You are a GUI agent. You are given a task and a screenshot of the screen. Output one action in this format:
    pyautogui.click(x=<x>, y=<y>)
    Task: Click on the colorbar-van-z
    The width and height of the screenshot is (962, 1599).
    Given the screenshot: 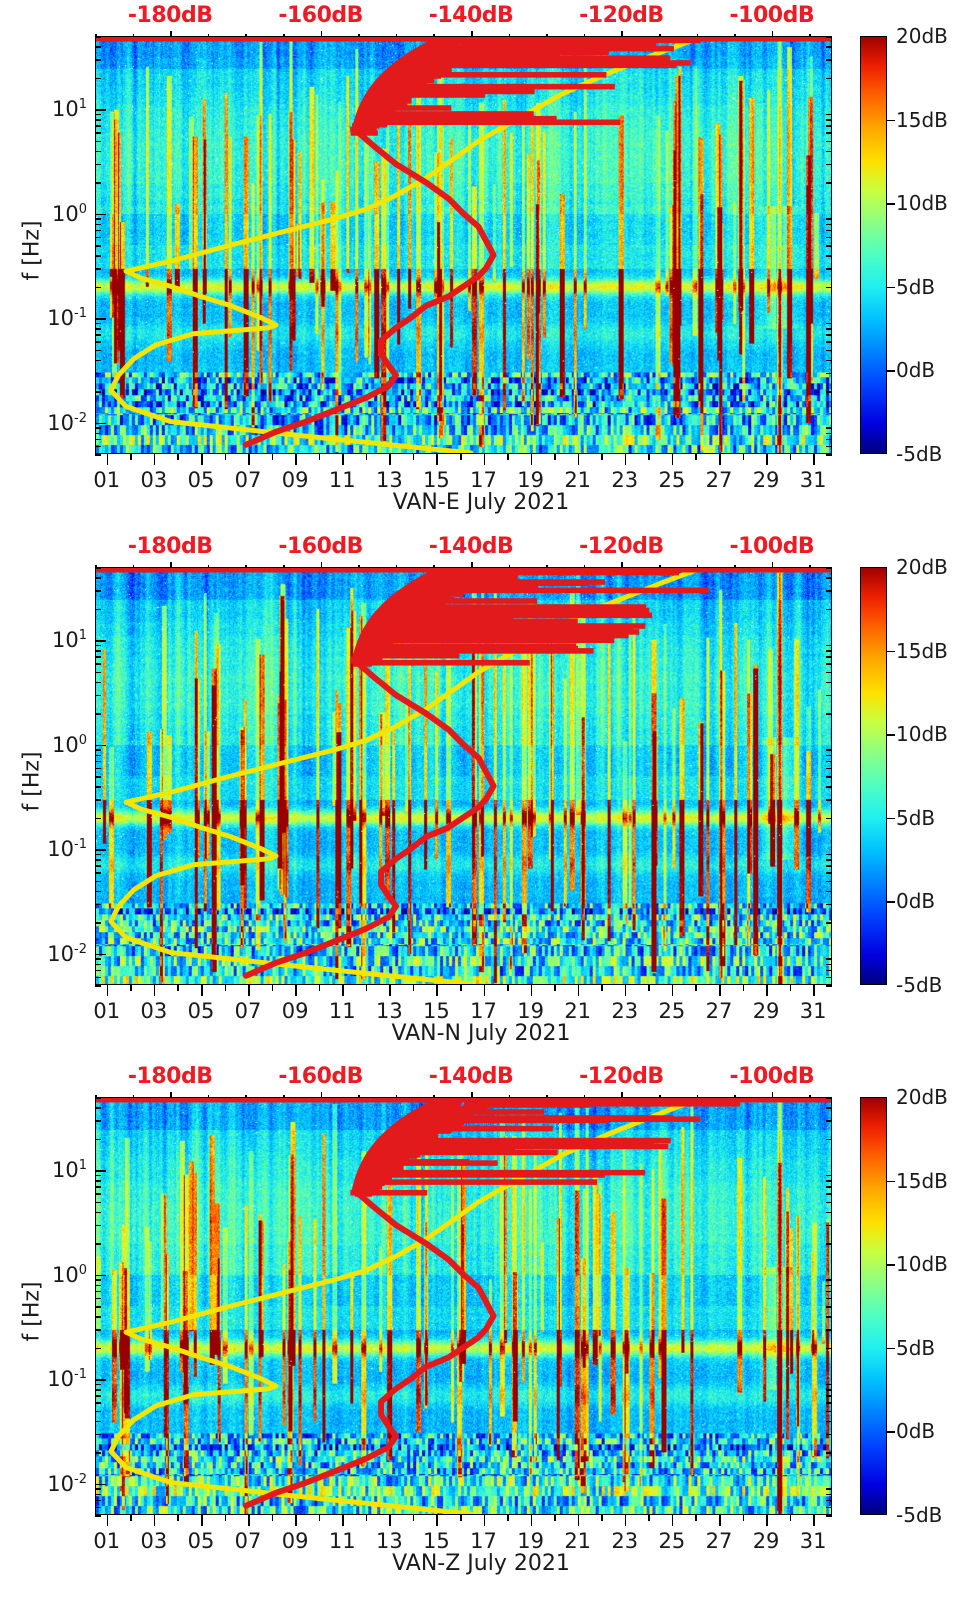 What is the action you would take?
    pyautogui.click(x=873, y=1306)
    